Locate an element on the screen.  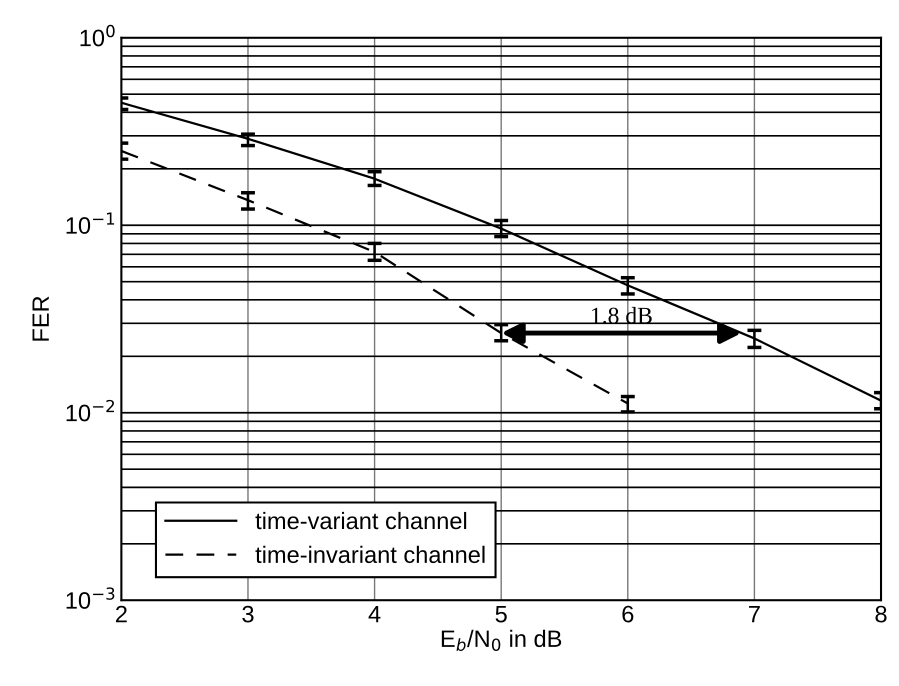
y-tick-label: 10$^{−3}$ is located at coordinates (90, 598).